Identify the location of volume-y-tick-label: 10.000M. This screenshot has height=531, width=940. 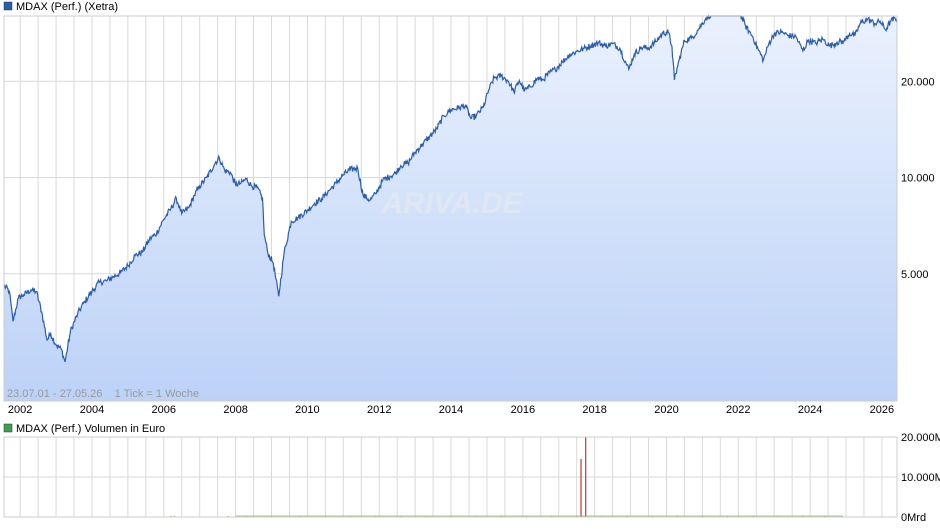
(920, 478).